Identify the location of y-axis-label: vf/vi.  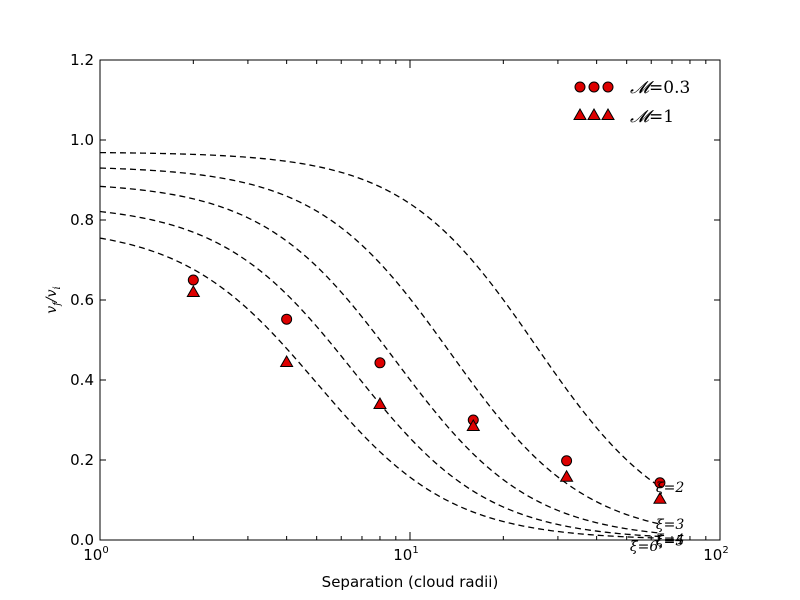
(53, 299).